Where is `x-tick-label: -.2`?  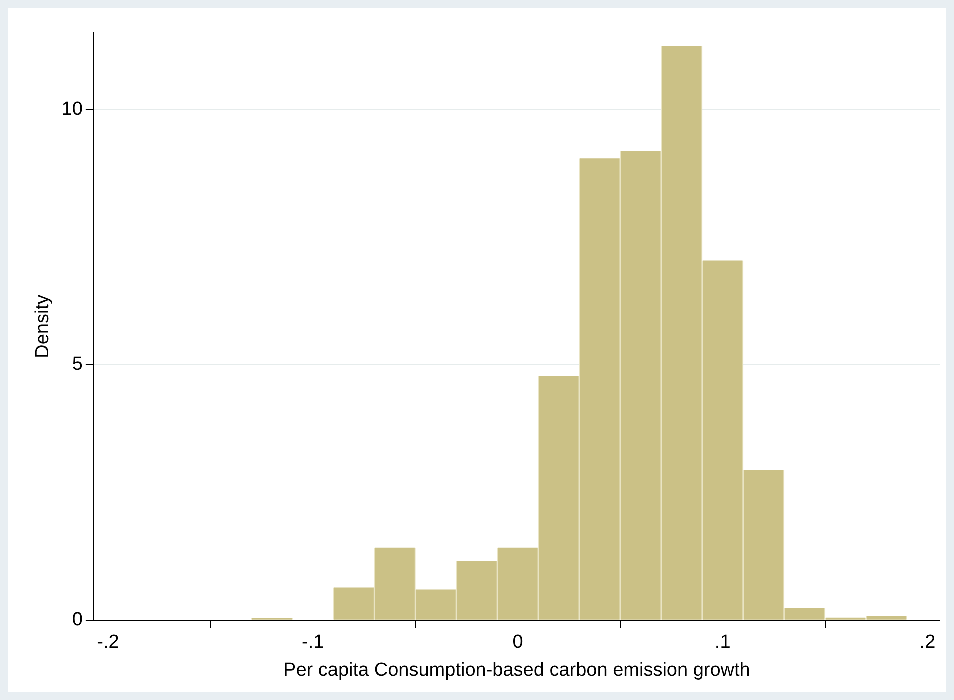
x-tick-label: -.2 is located at coordinates (108, 643).